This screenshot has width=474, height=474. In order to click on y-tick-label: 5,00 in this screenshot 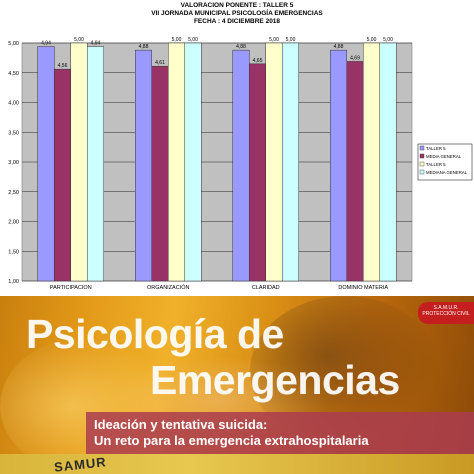, I will do `click(13, 44)`.